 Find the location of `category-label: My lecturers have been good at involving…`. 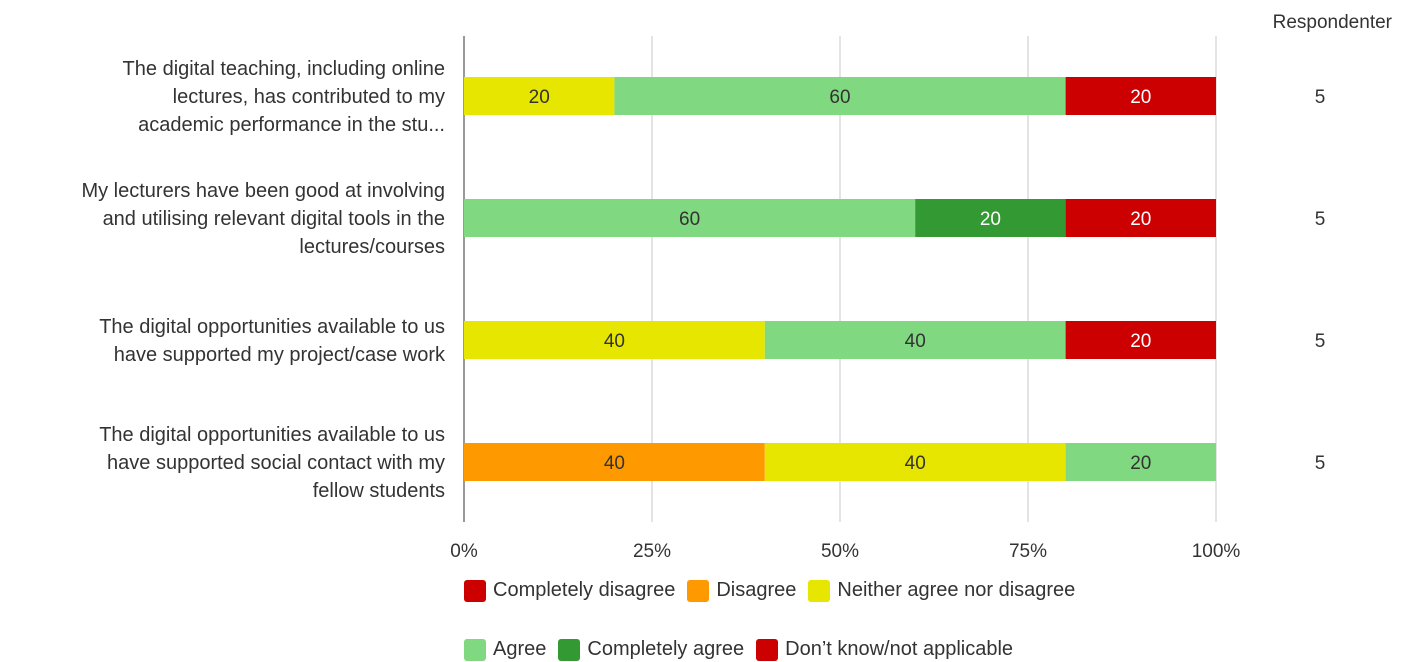

category-label: My lecturers have been good at involving… is located at coordinates (263, 219).